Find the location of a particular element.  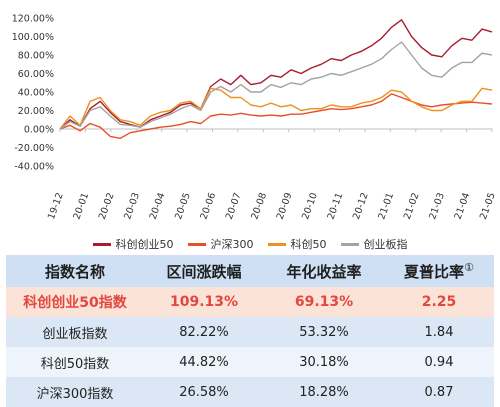

y-tick-label: 60.00% is located at coordinates (36, 74).